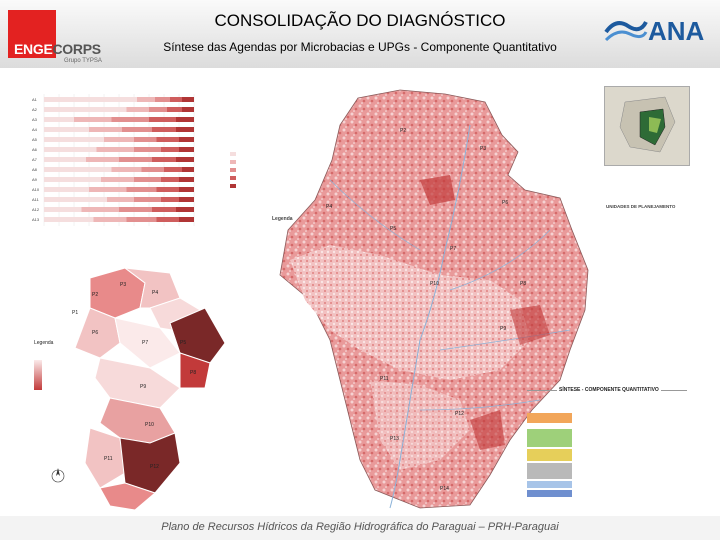 This screenshot has width=720, height=540. Describe the element at coordinates (149, 425) in the screenshot. I see `upg-map-label: P10` at that location.